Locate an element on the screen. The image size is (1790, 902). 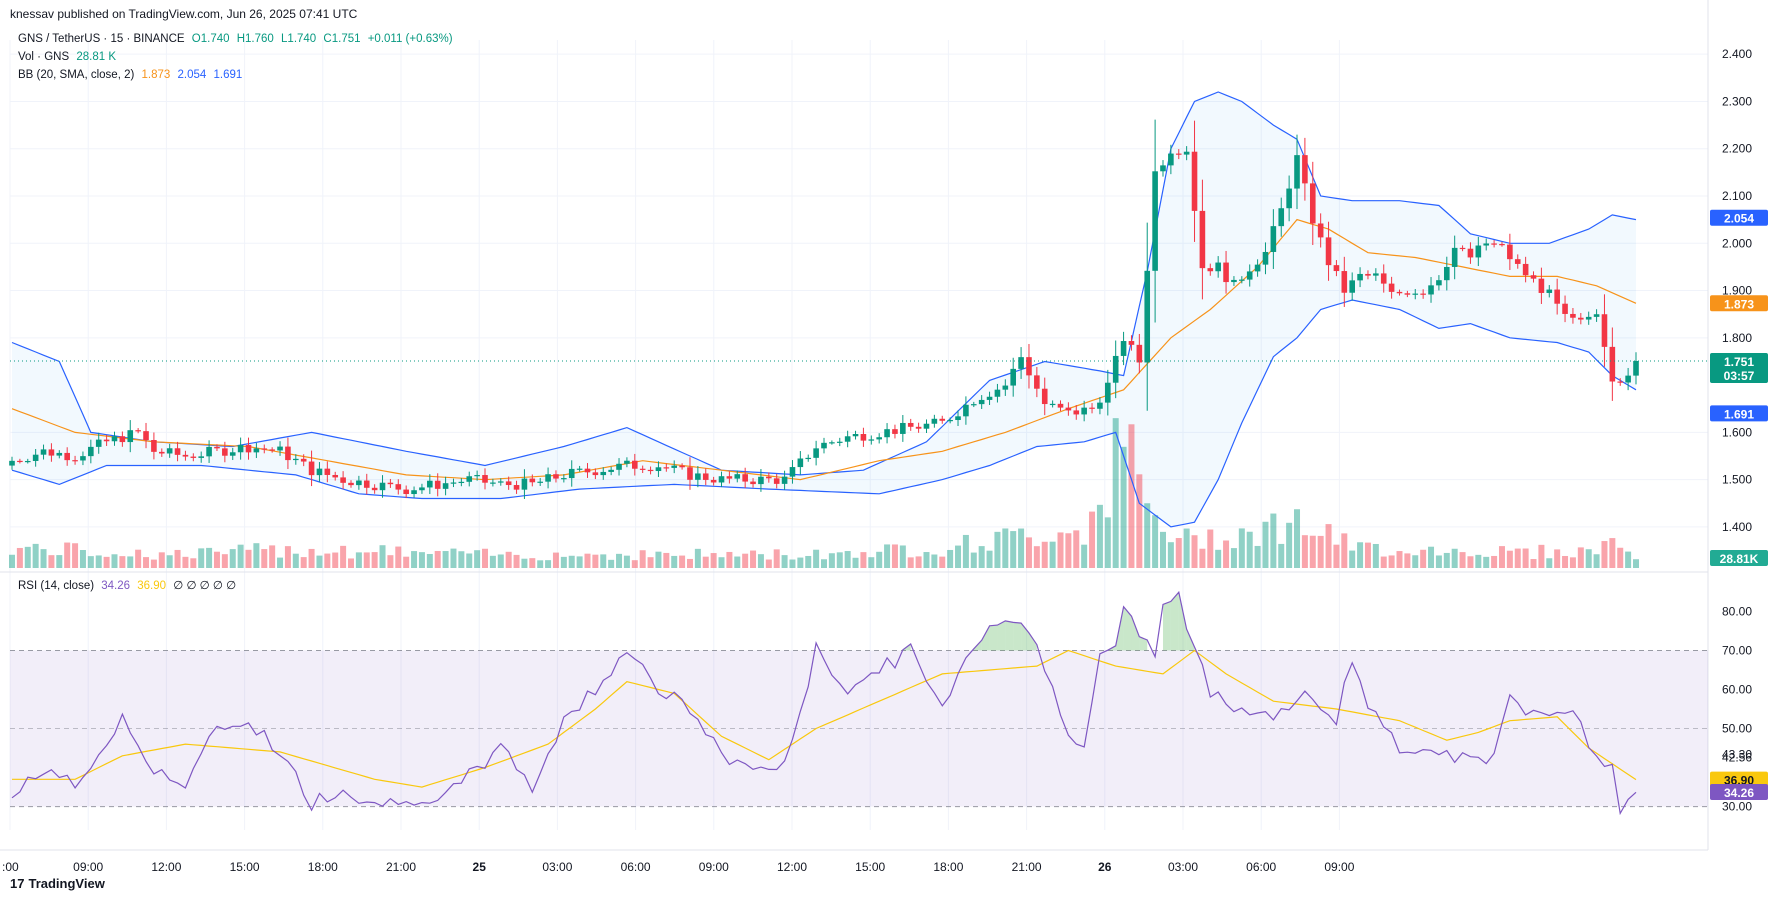
bb-upper-badge-bg is located at coordinates (1739, 217).